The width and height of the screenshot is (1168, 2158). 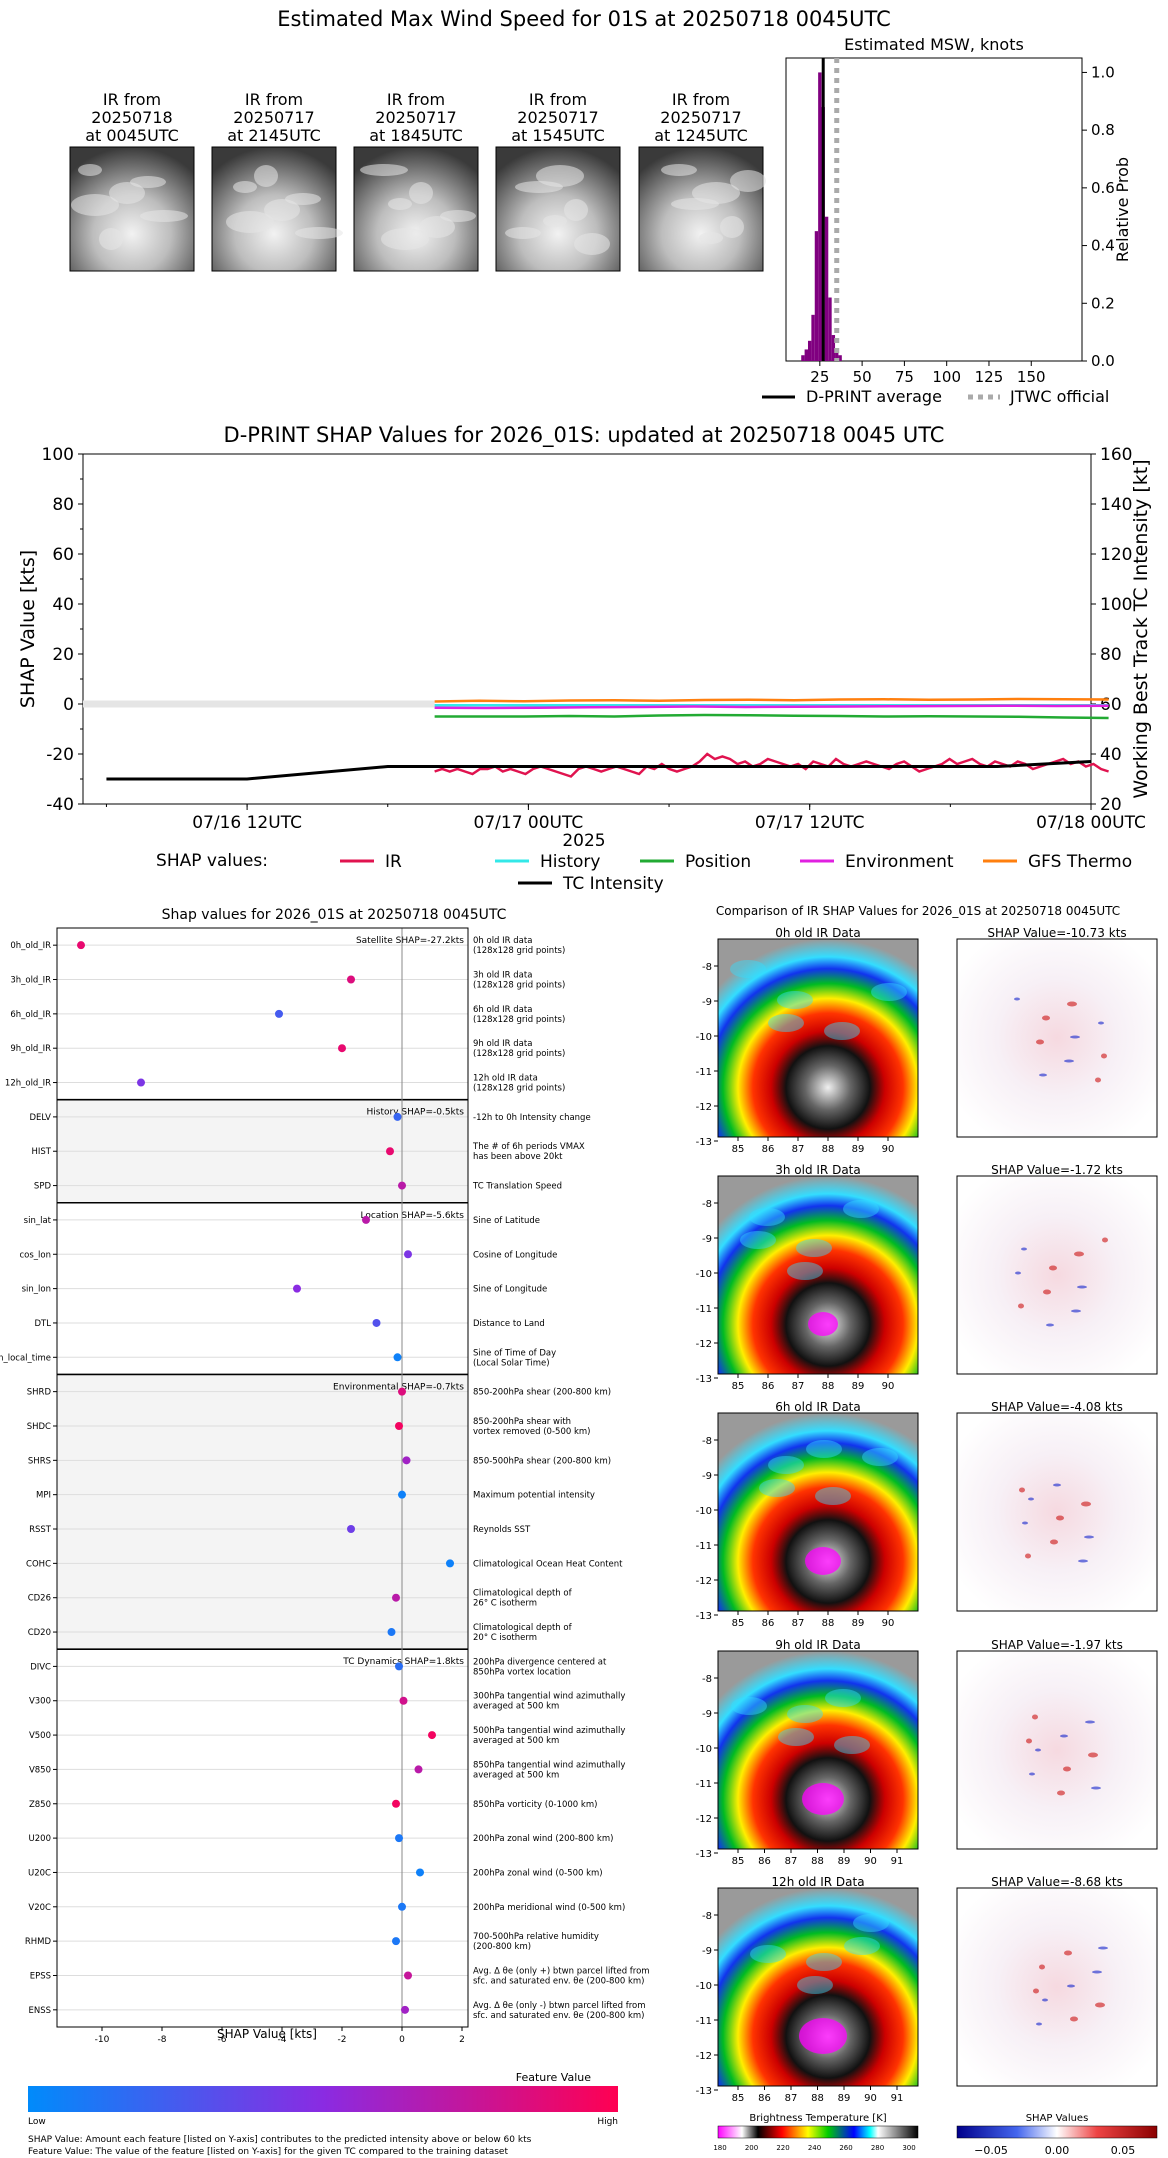 What do you see at coordinates (38, 1221) in the screenshot?
I see `feature-name: sin_lat` at bounding box center [38, 1221].